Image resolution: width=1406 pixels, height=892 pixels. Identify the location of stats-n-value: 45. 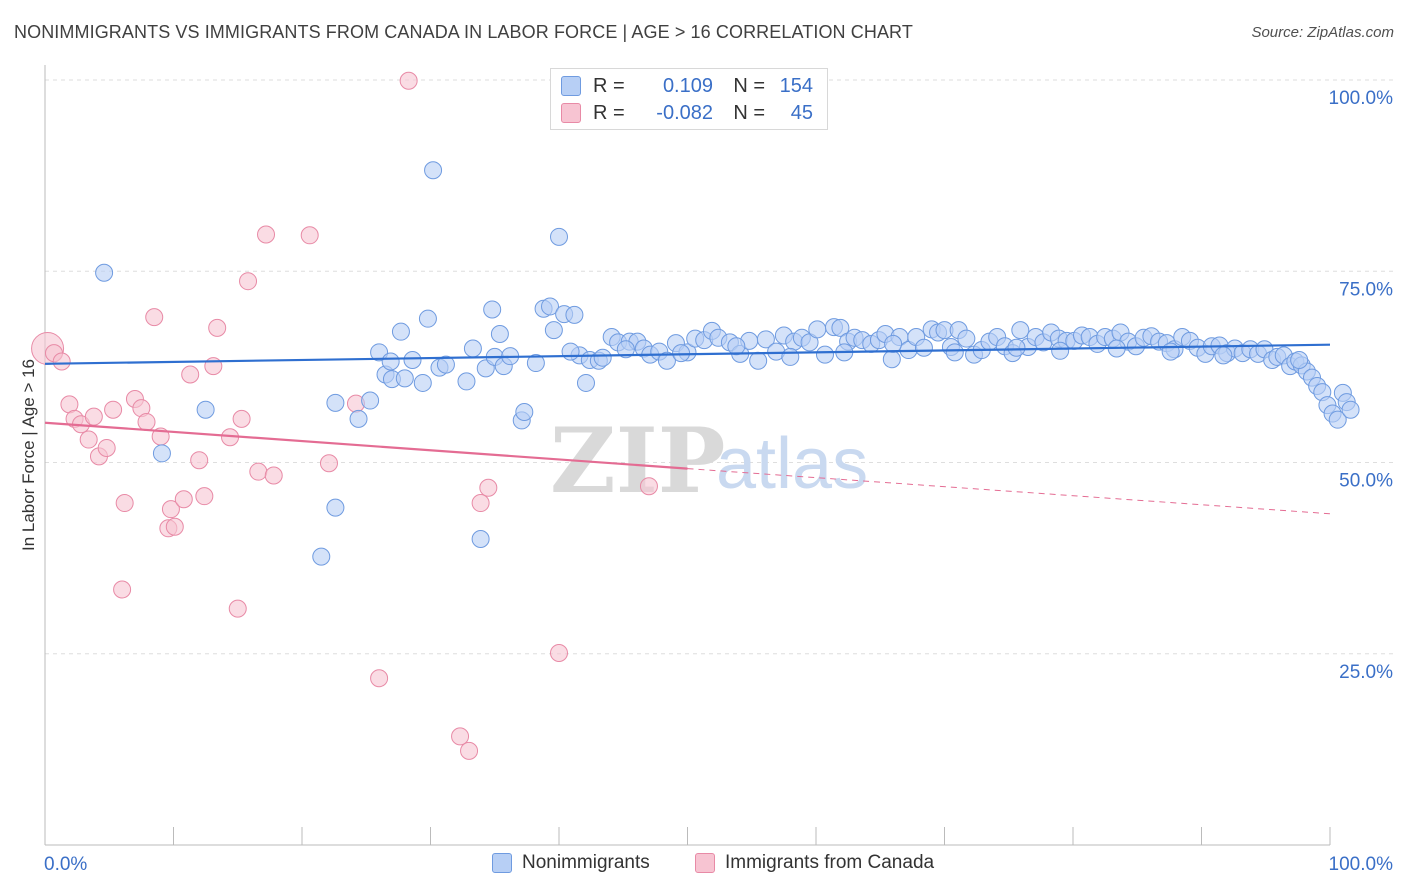
(801, 112).